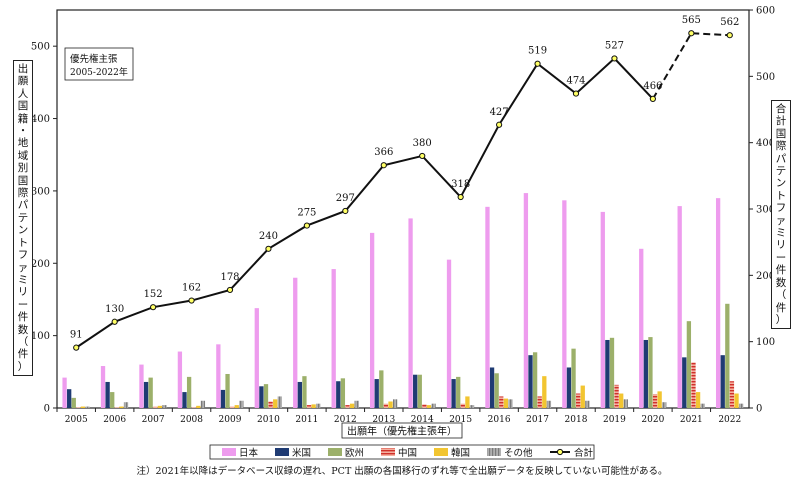  What do you see at coordinates (494, 452) in the screenshot?
I see `legend-swatch-その他` at bounding box center [494, 452].